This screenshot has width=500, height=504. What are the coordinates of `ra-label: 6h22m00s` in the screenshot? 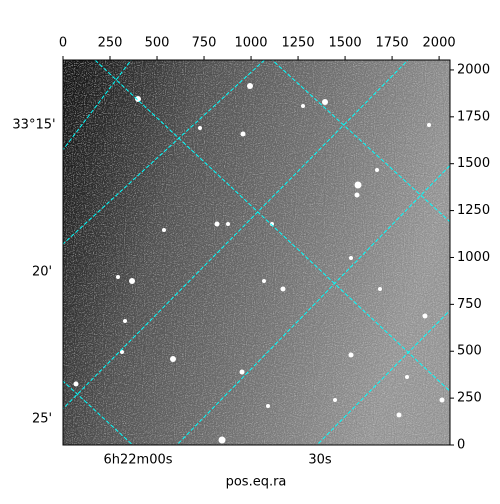 It's located at (137, 460).